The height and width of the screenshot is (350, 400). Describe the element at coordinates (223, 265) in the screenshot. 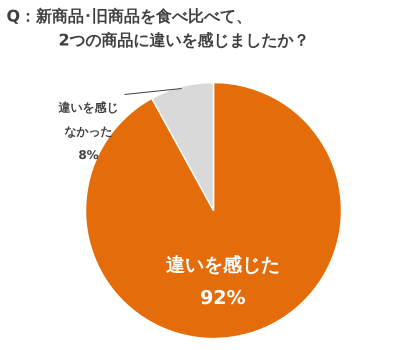

I see `slice-label: 違いを感じた` at that location.